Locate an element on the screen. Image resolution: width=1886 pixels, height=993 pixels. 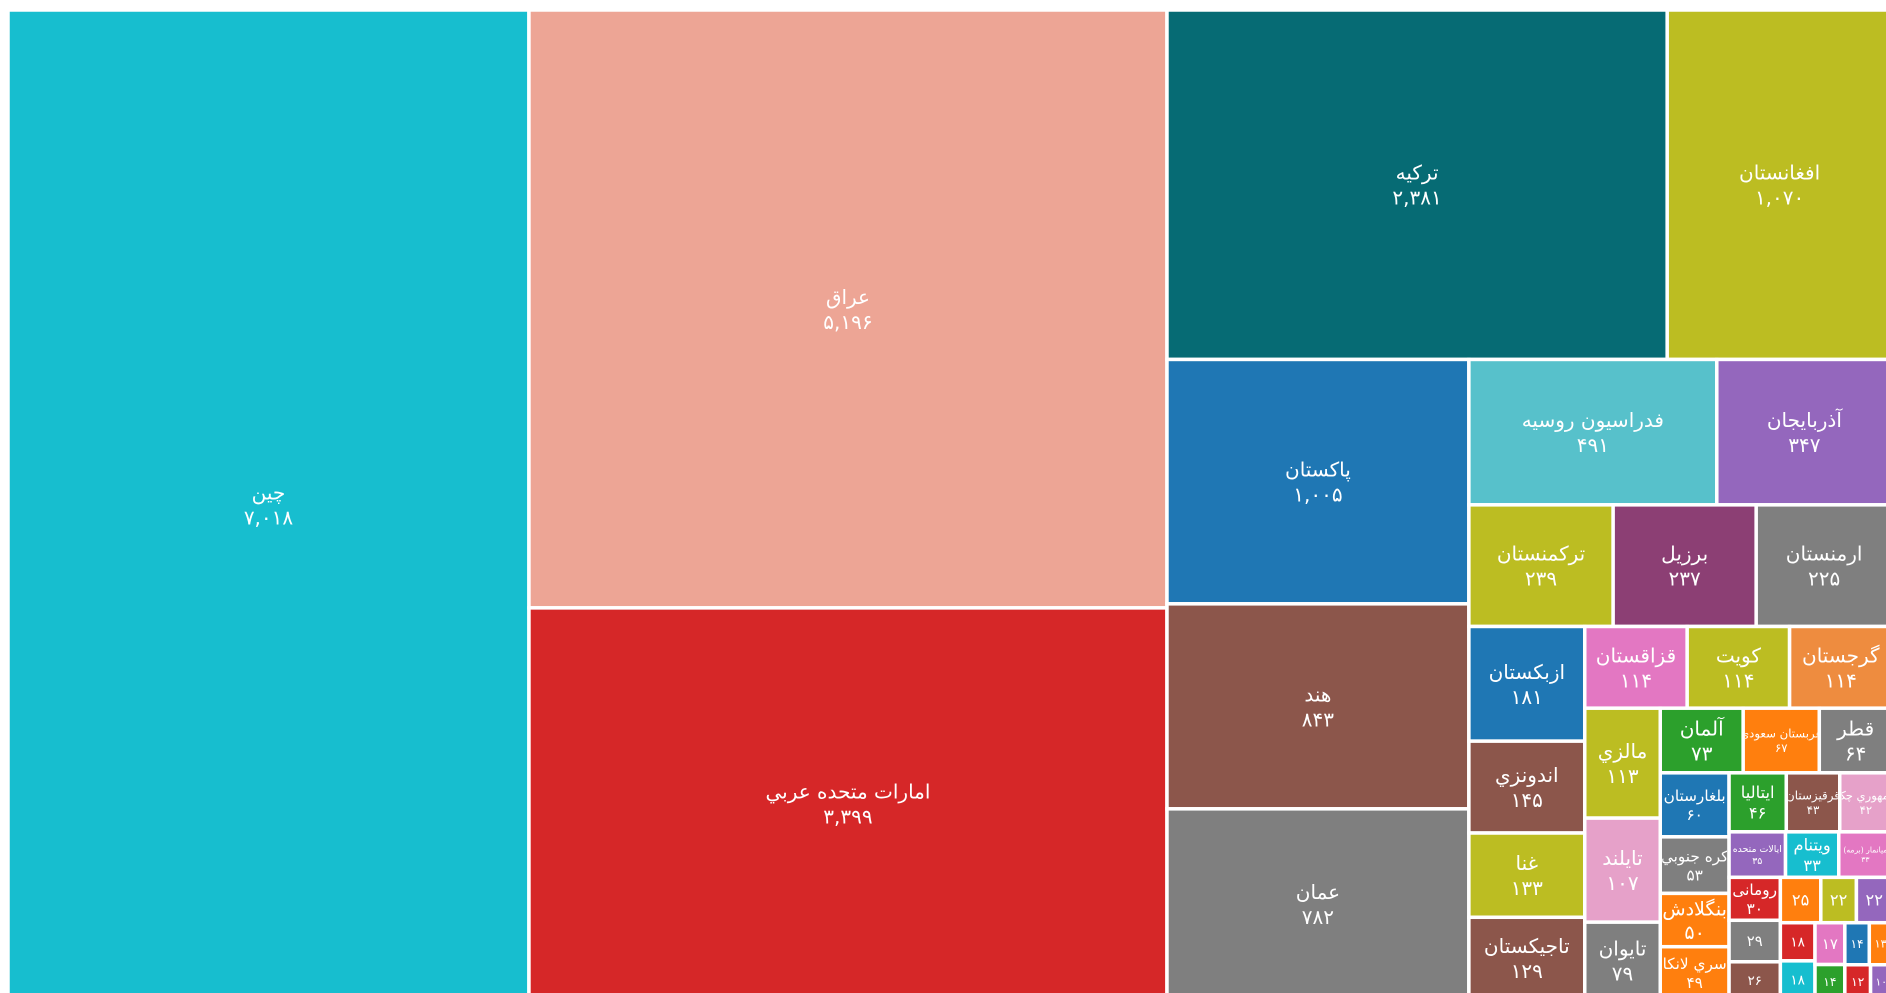
tile-value: ۳۵ is located at coordinates (1757, 861).